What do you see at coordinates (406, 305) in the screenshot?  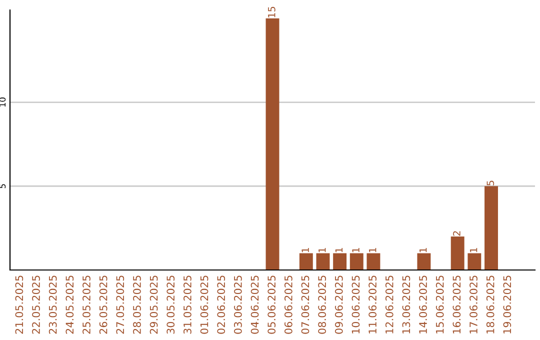 I see `x-tick-label: 13.06.2025` at bounding box center [406, 305].